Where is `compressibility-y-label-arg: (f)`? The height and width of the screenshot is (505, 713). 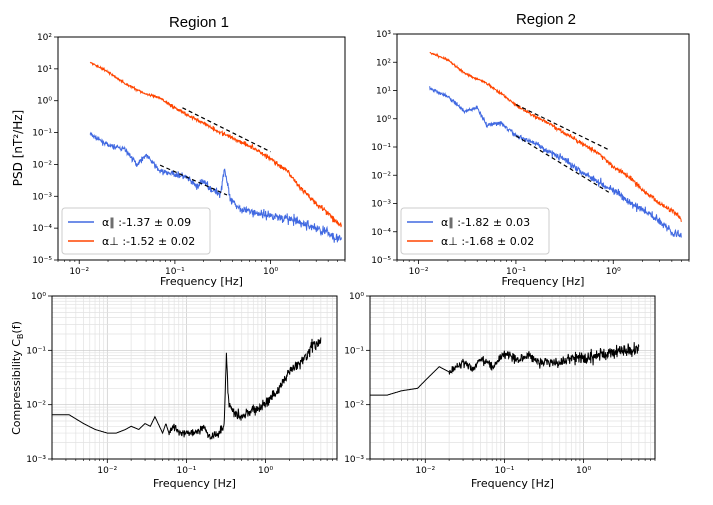
compressibility-y-label-arg: (f) is located at coordinates (16, 327).